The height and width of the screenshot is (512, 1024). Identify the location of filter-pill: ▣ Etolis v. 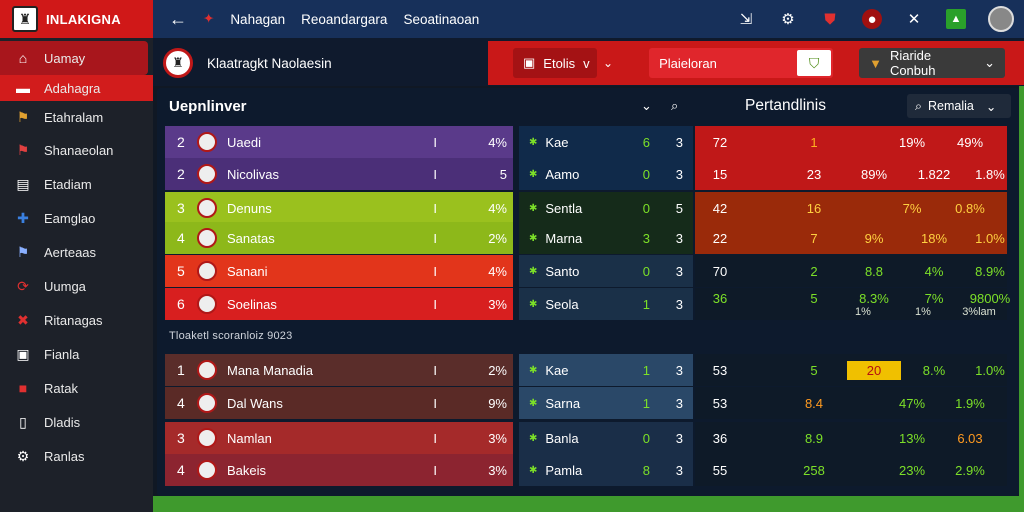
(555, 63).